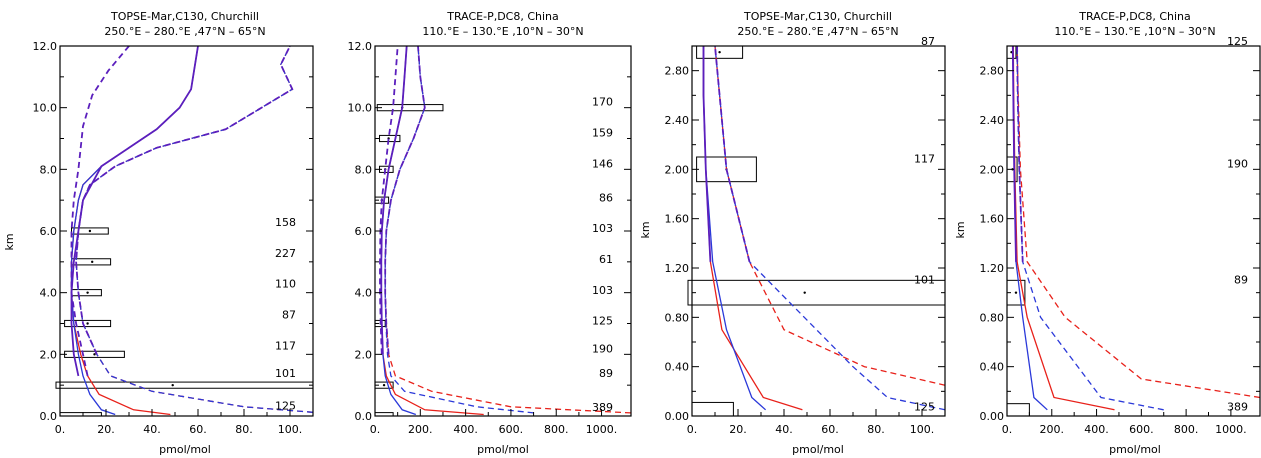  I want to click on xtick-label-3-5: 100., so click(922, 429).